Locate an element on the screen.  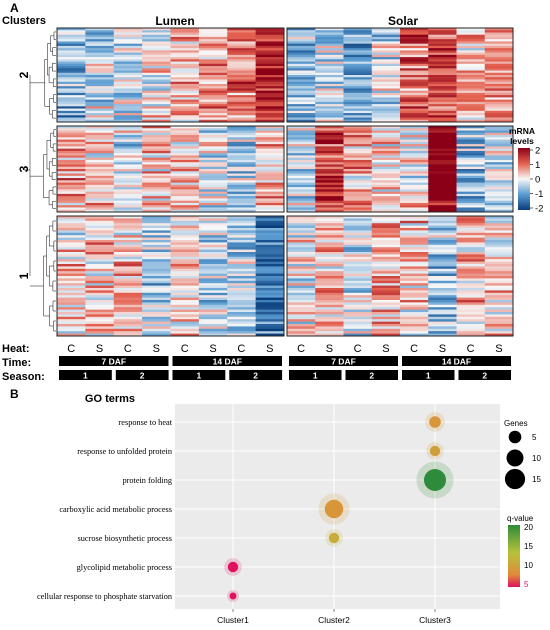
heat-label: Heat: is located at coordinates (16, 349).